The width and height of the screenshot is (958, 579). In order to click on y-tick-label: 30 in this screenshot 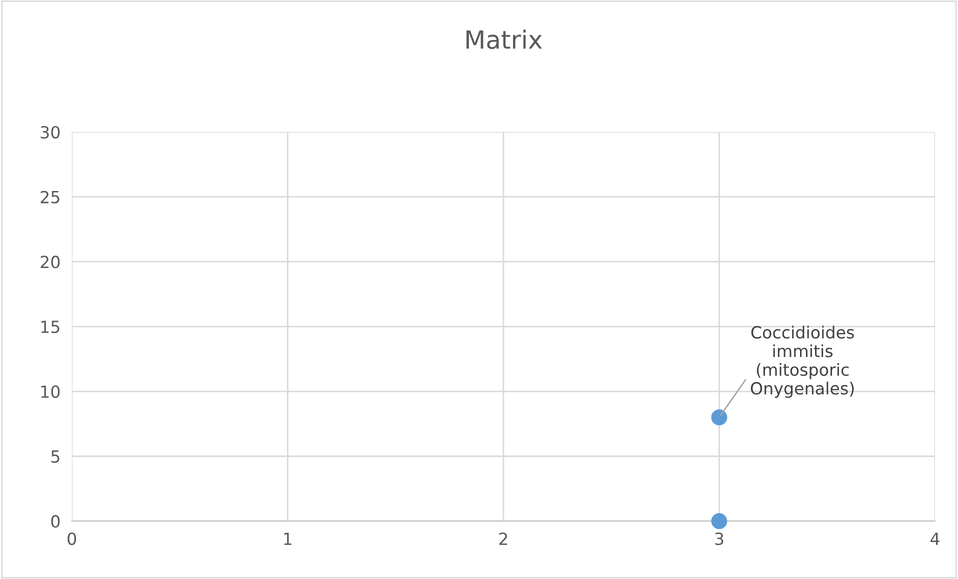, I will do `click(50, 132)`.